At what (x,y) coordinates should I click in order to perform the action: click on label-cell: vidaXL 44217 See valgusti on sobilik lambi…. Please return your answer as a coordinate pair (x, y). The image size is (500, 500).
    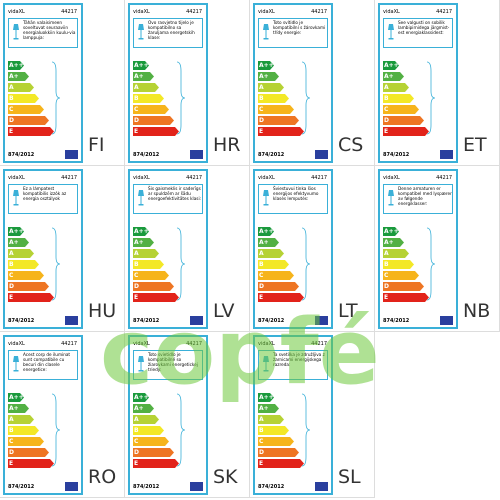
    Looking at the image, I should click on (437, 83).